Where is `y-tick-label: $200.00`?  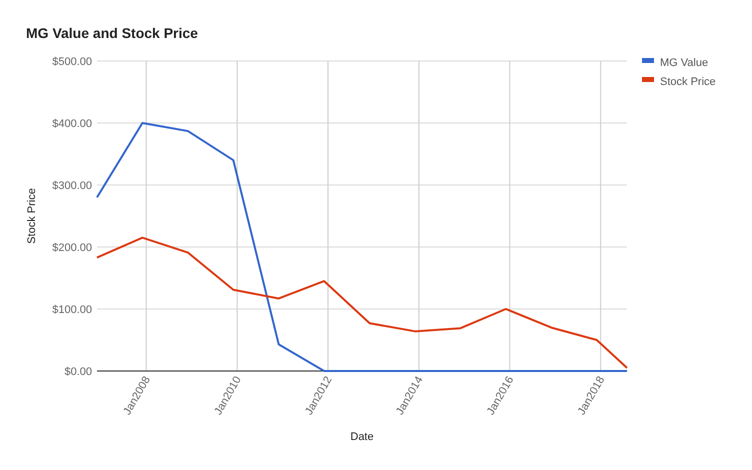
y-tick-label: $200.00 is located at coordinates (72, 248).